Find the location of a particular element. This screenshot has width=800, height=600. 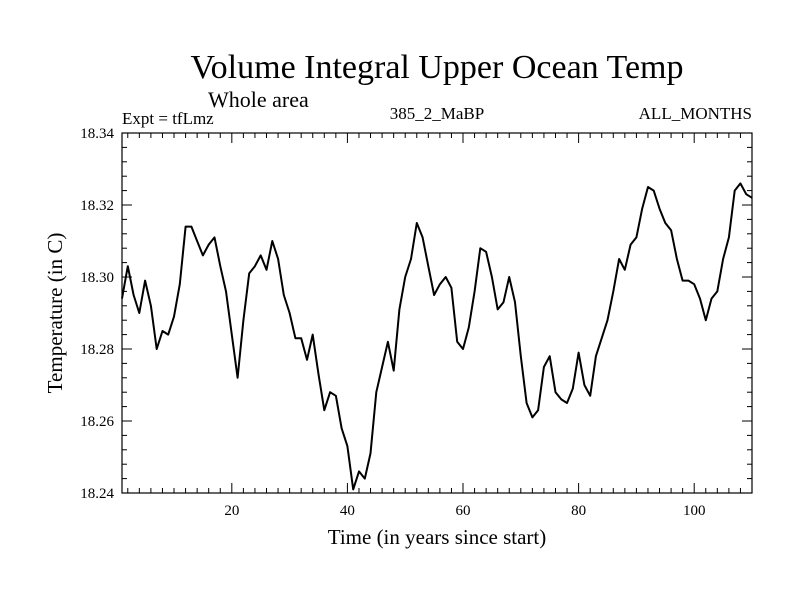

x-tick-labels: 20 40 60 80 100 is located at coordinates (464, 511).